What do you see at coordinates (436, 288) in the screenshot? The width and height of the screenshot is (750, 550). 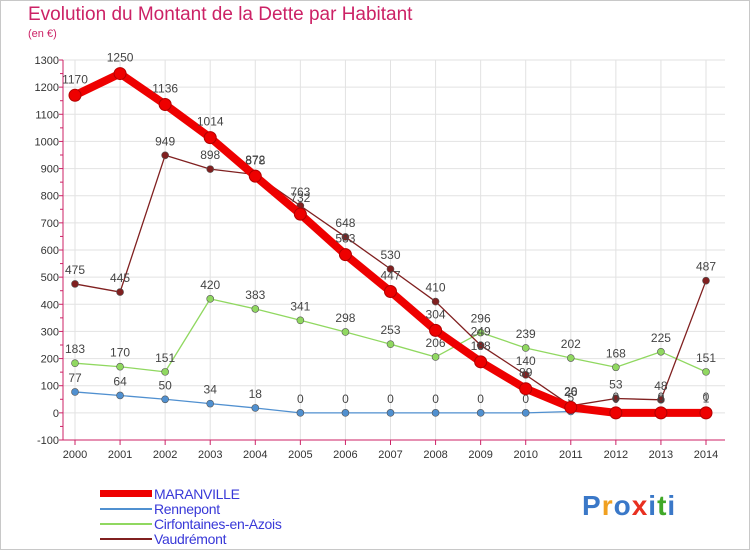 I see `data-label: 410` at bounding box center [436, 288].